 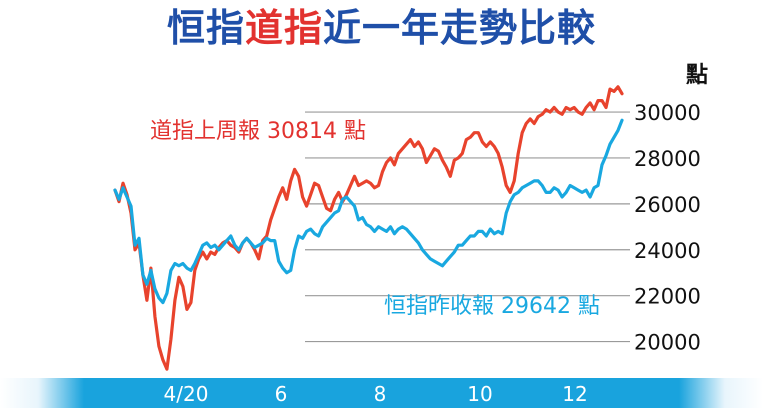 What do you see at coordinates (697, 75) in the screenshot?
I see `y-axis-unit: 點` at bounding box center [697, 75].